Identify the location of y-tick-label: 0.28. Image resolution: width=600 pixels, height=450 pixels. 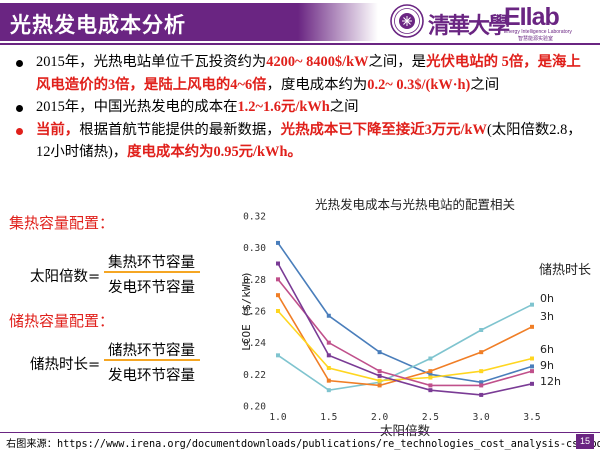
(254, 280).